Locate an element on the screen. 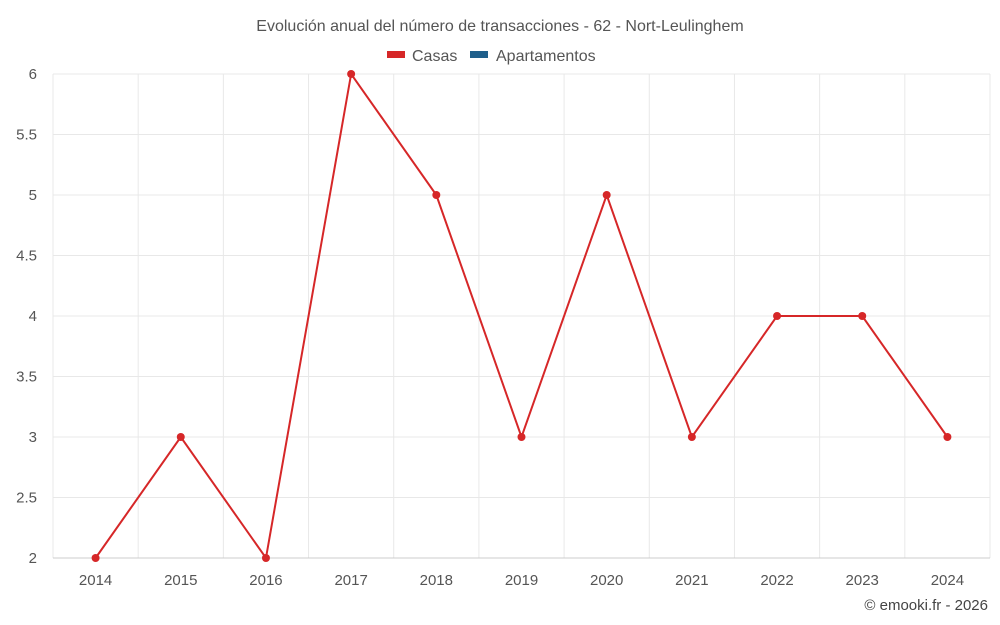 This screenshot has width=1000, height=625. legend-item-casas: Casas is located at coordinates (422, 56).